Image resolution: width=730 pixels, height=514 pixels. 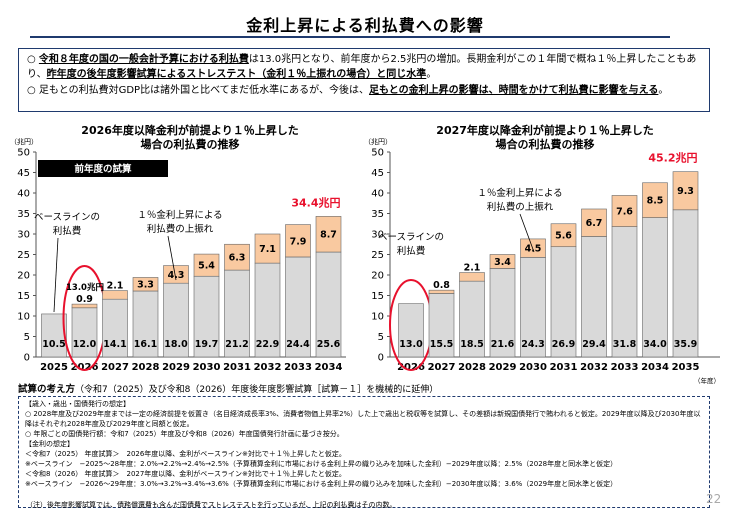 What do you see at coordinates (411, 367) in the screenshot?
I see `chart-2-x-tick-label: 2026` at bounding box center [411, 367].